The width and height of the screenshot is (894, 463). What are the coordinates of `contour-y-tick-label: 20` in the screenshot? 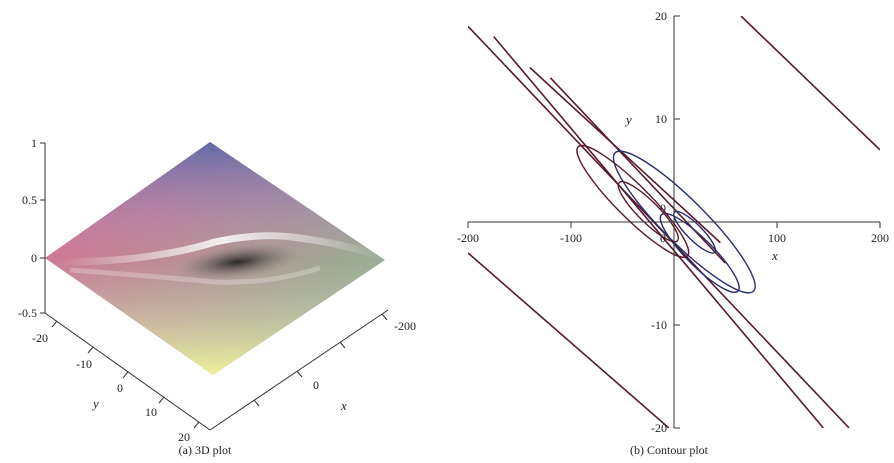 It's located at (661, 16).